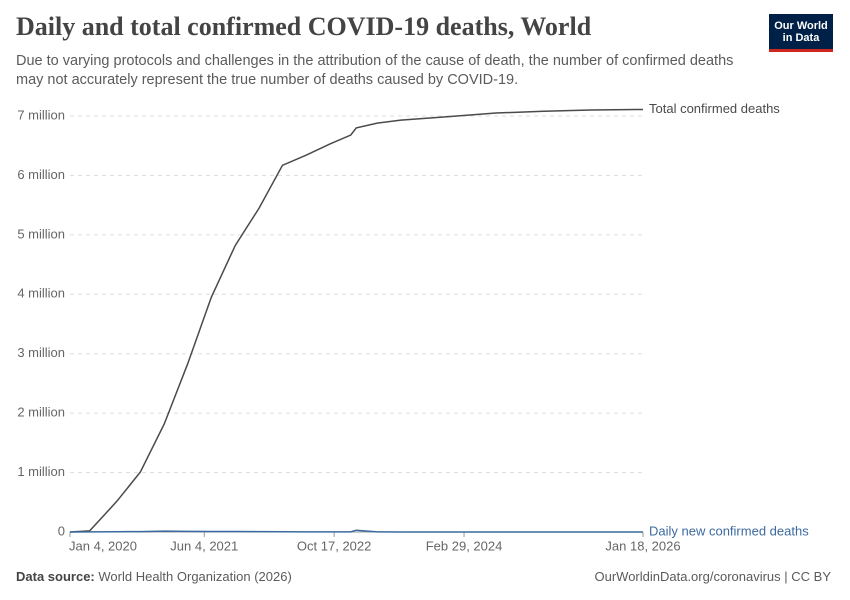  Describe the element at coordinates (61, 530) in the screenshot. I see `y-tick-label: 0` at that location.